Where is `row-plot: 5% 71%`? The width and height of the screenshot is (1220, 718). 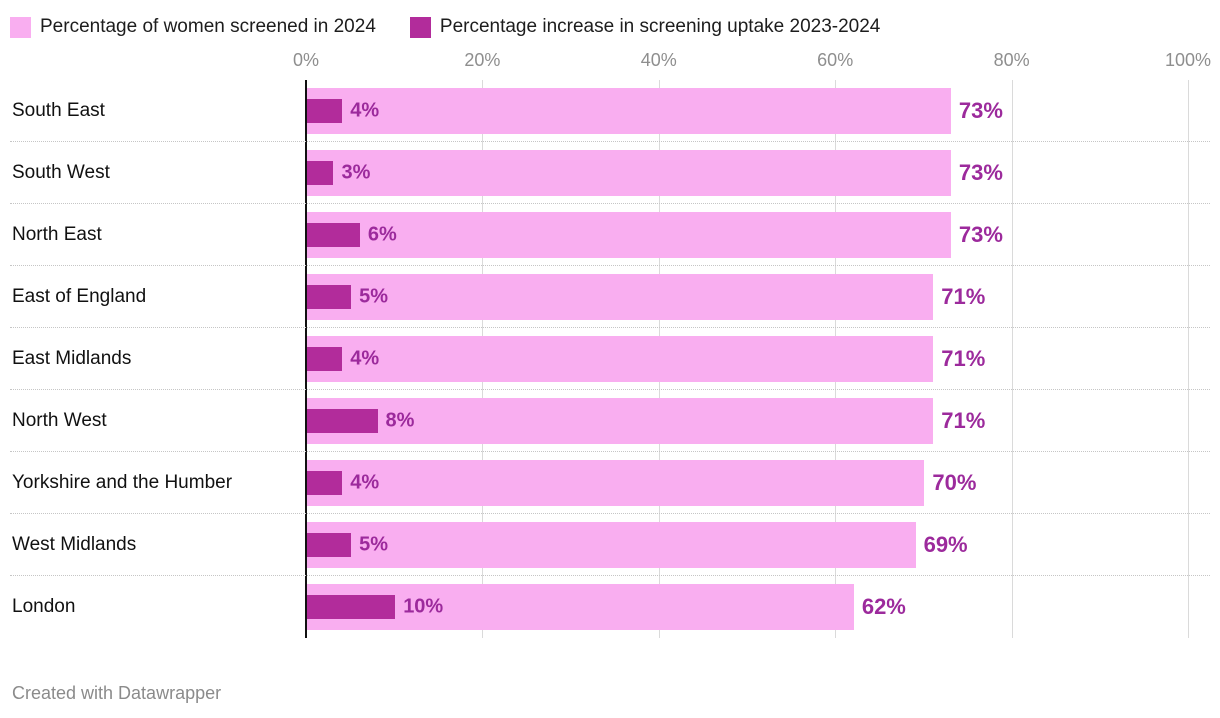 row-plot: 5% 71% is located at coordinates (747, 296).